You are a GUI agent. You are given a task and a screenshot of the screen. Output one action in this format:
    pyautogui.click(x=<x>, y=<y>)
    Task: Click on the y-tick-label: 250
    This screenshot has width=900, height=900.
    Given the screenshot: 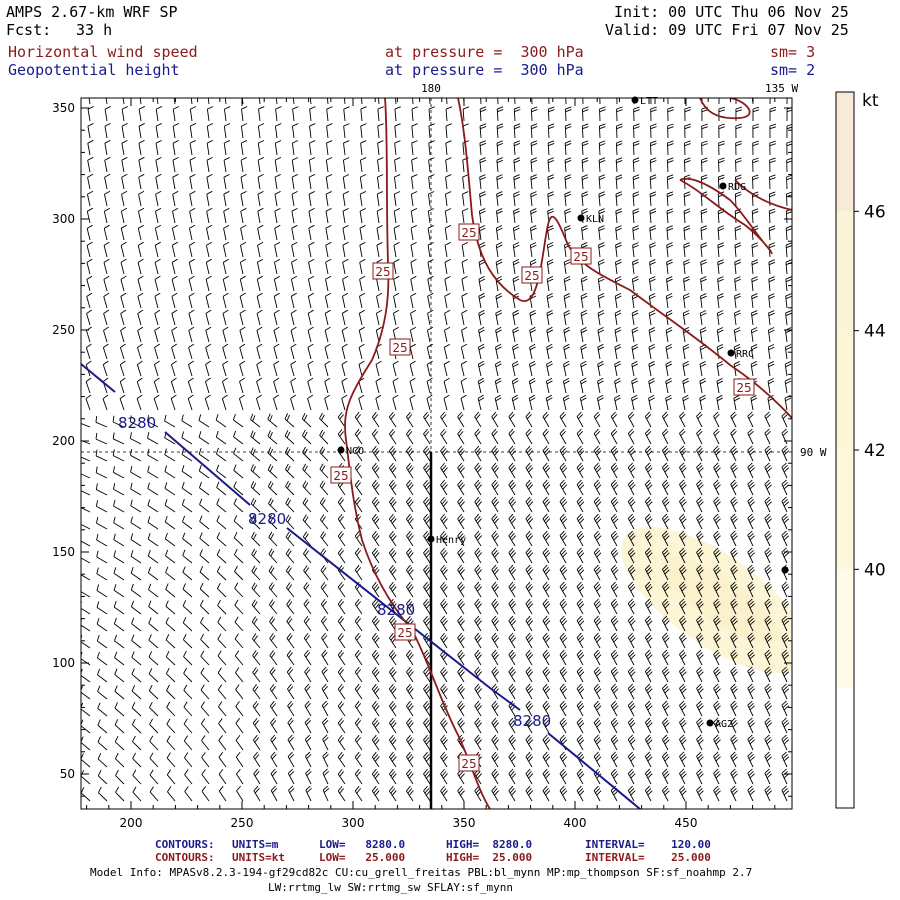 What is the action you would take?
    pyautogui.click(x=63, y=330)
    